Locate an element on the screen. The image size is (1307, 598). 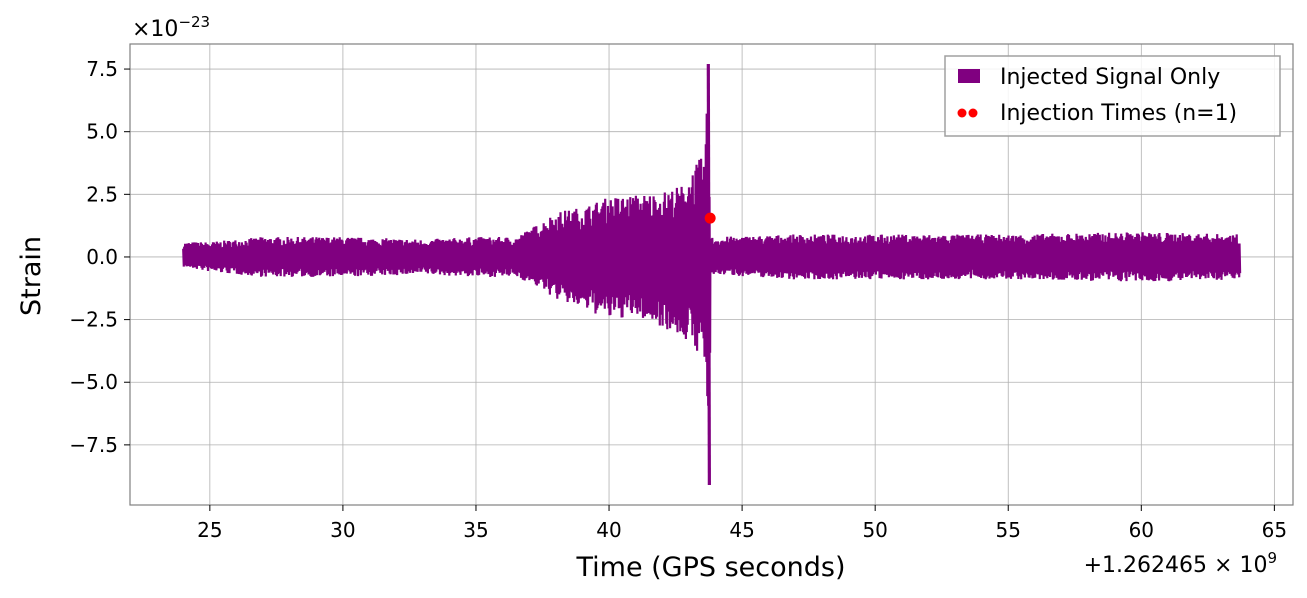
y-axis-ticks: 7.5 5.0 2.5 0.0 −2.5 −5.0 −7.5 is located at coordinates (99, 257).